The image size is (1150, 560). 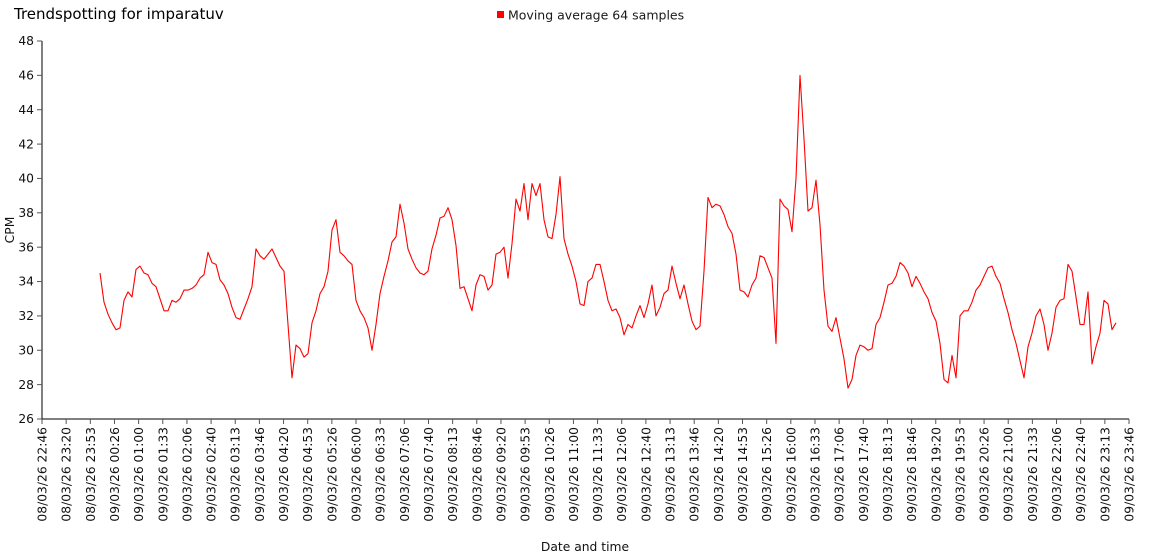 What do you see at coordinates (26, 144) in the screenshot?
I see `y-tick-label: 42` at bounding box center [26, 144].